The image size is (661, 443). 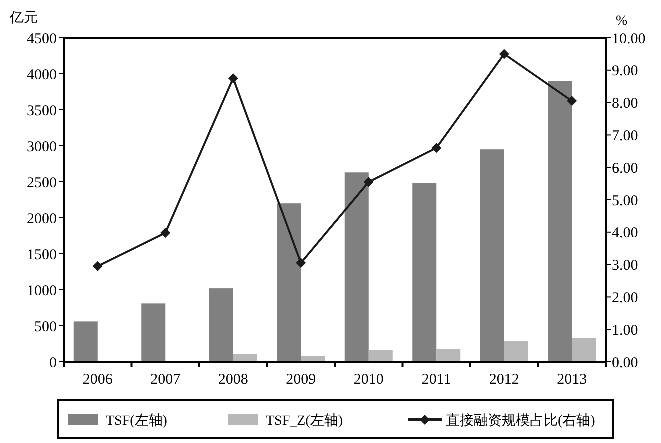 I want to click on y-axis-title: 亿元, so click(x=23, y=18).